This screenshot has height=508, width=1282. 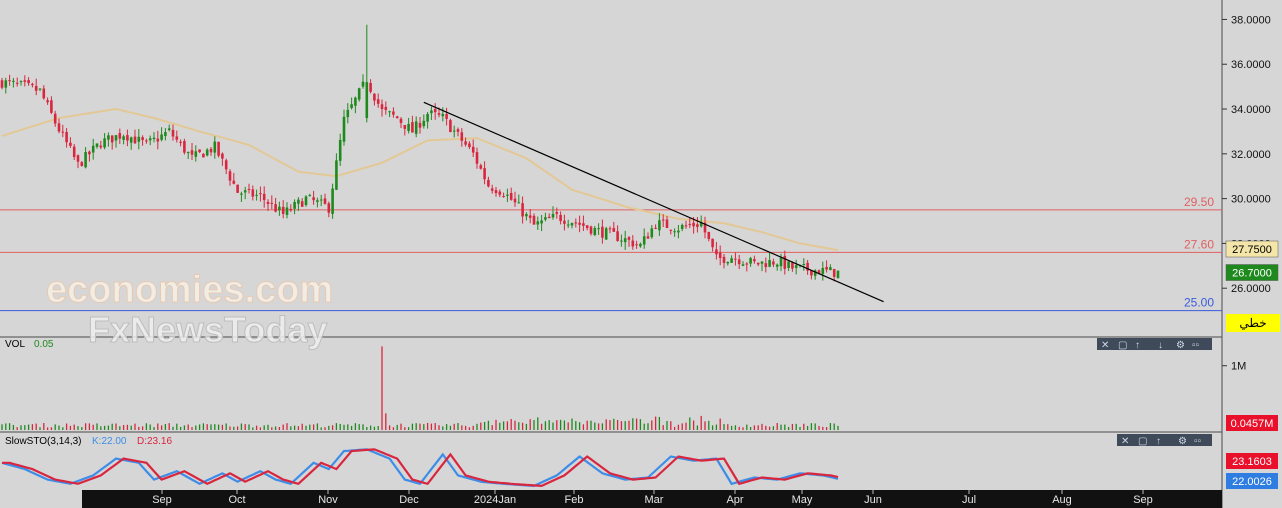 I want to click on time-axis-bar, so click(x=611, y=499).